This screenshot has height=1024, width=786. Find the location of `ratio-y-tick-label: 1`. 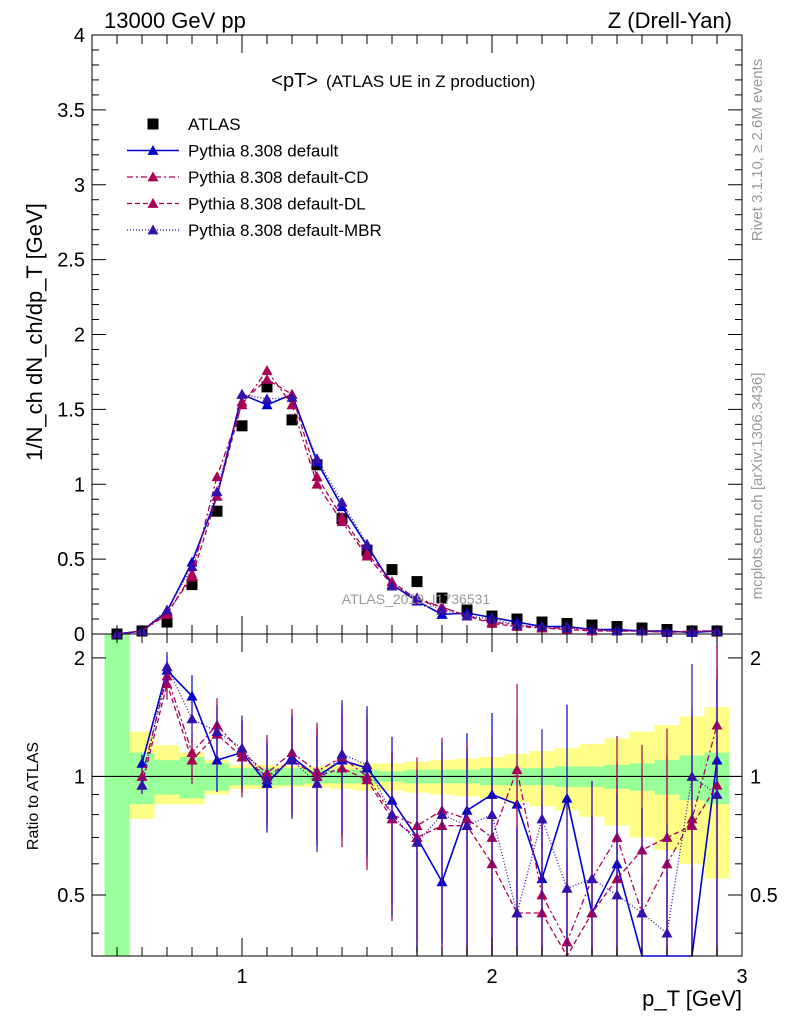

ratio-y-tick-label: 1 is located at coordinates (79, 777).